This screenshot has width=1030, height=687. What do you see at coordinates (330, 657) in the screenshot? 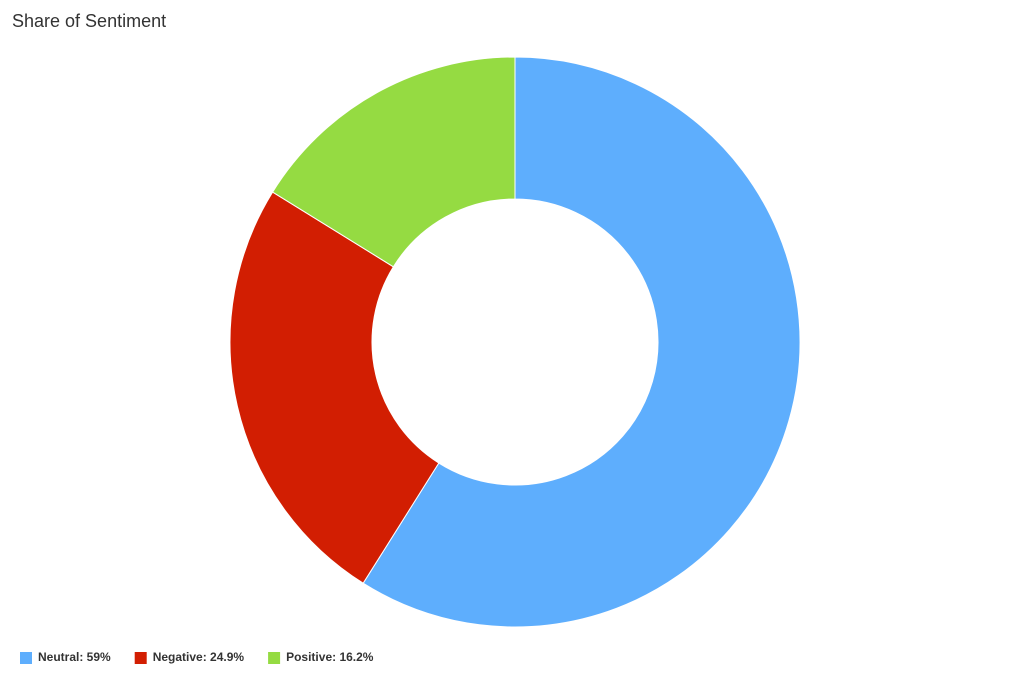
I see `legend-label: Positive: 16.2%` at bounding box center [330, 657].